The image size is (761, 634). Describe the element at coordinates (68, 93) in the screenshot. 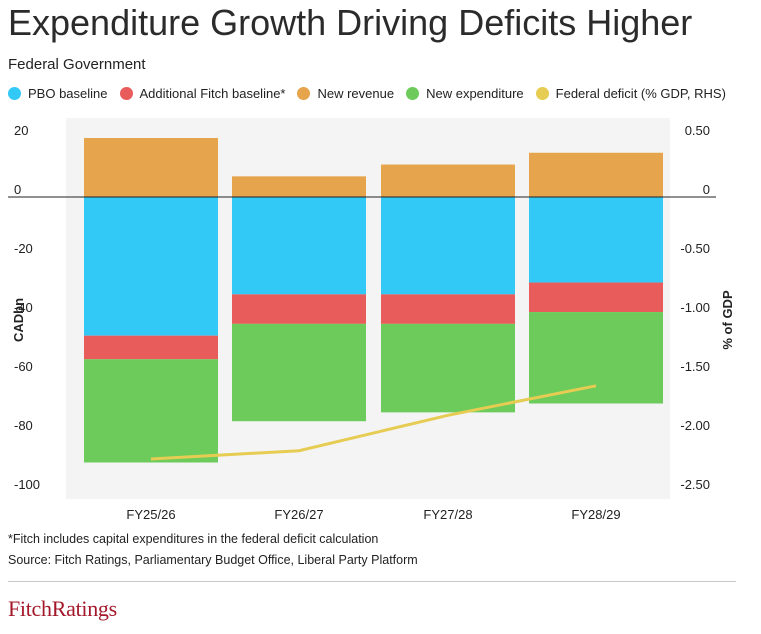

I see `legend-label: PBO baseline` at that location.